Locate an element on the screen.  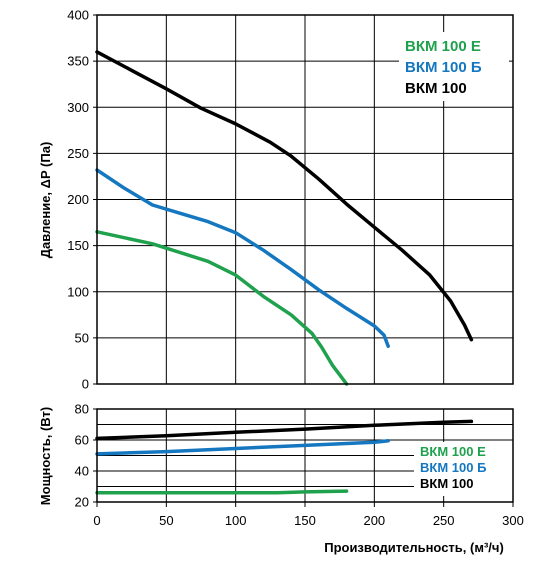
flow-x-tick-label: 300 is located at coordinates (513, 520).